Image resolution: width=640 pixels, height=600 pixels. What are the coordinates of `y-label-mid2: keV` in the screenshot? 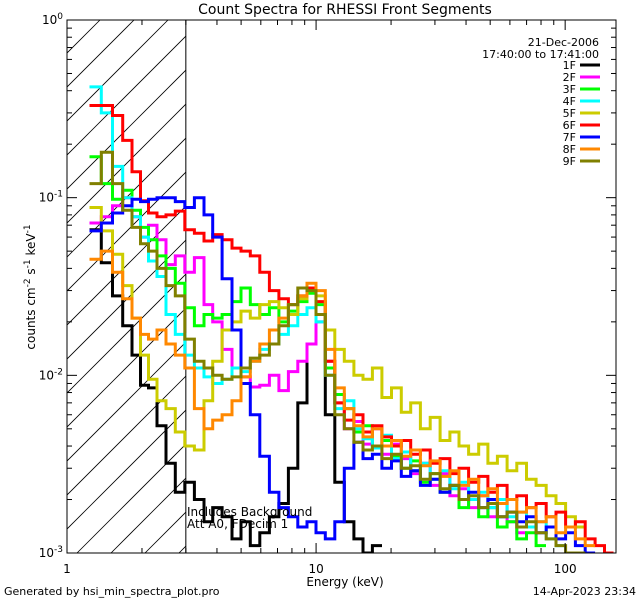 It's located at (31, 246).